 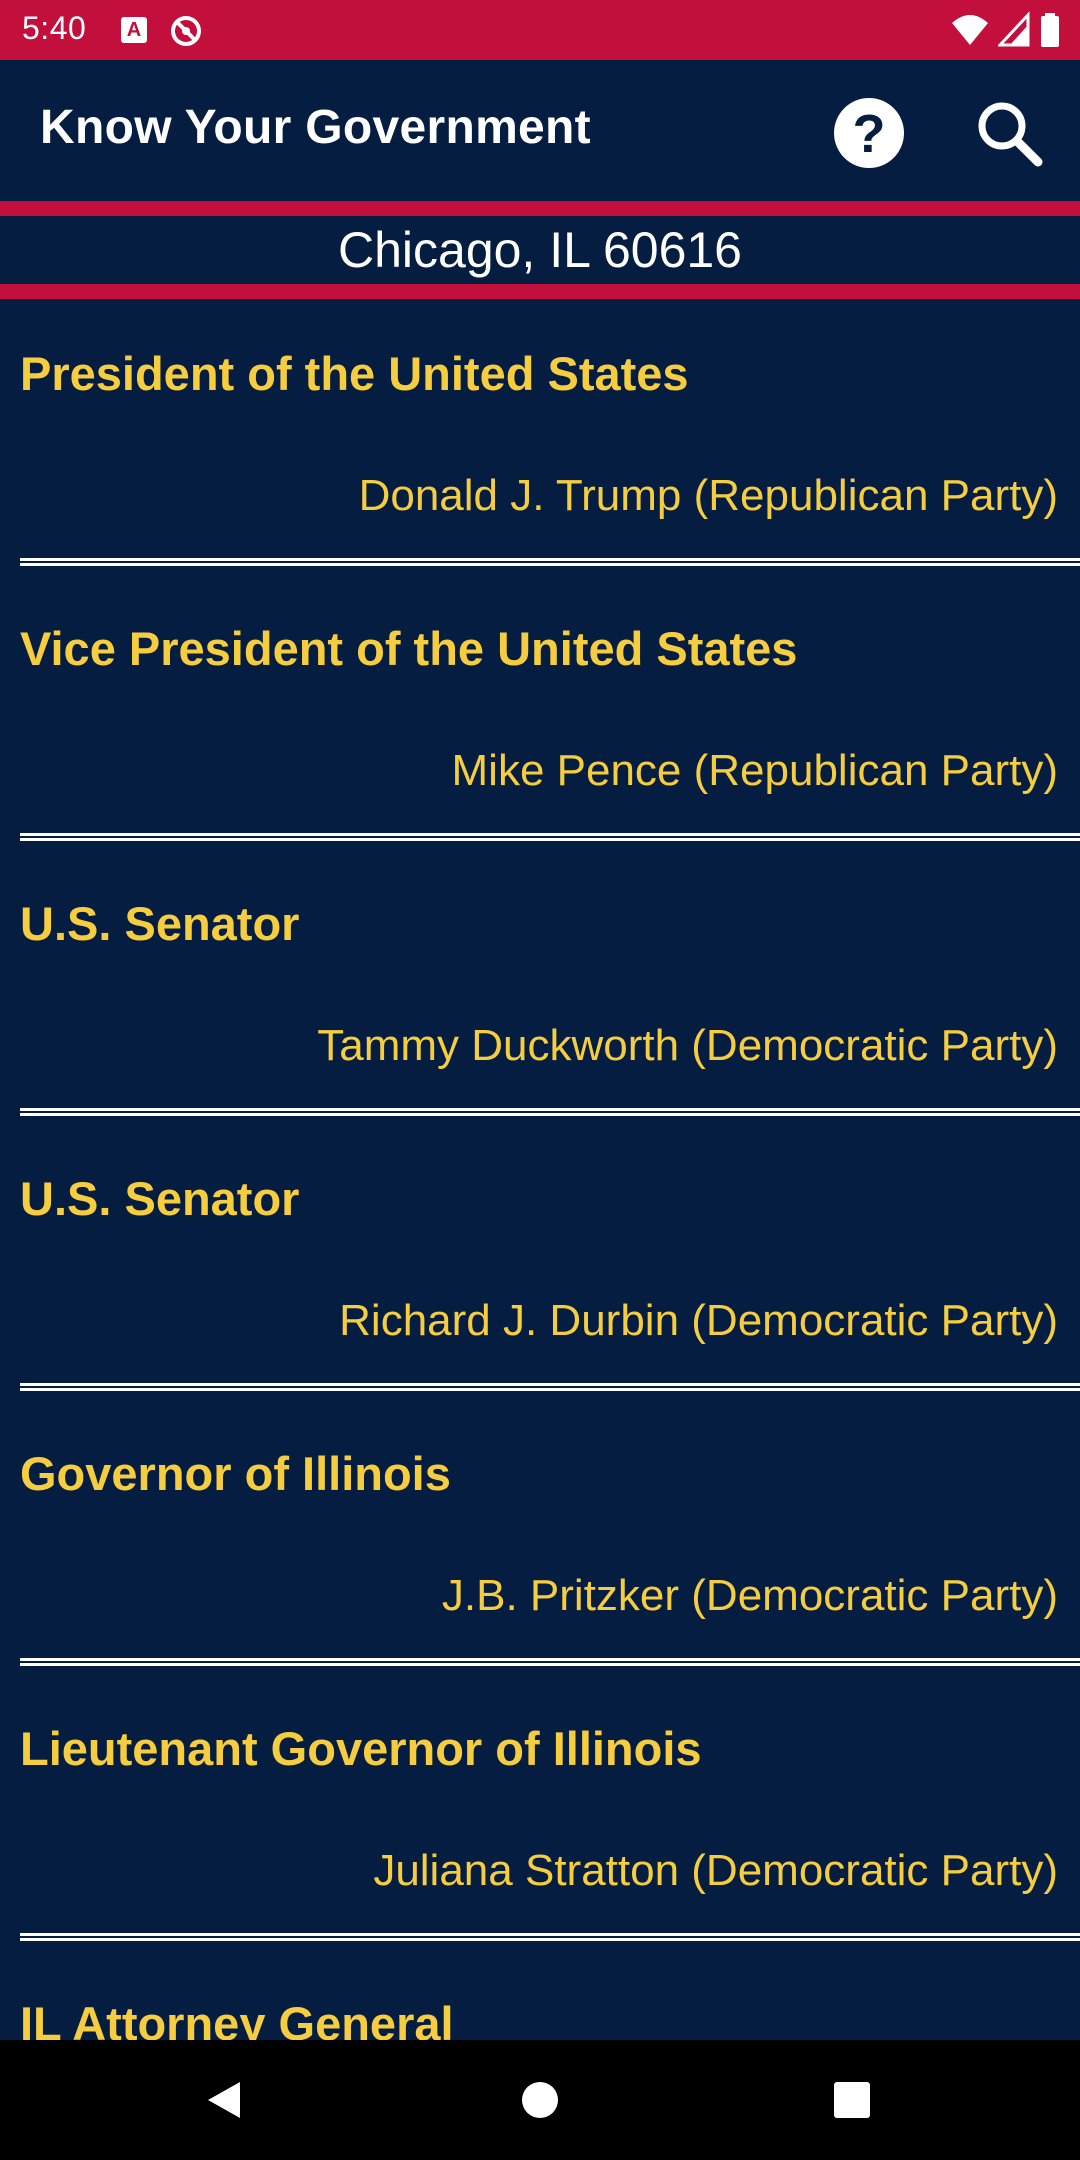 What do you see at coordinates (852, 2100) in the screenshot?
I see `recents-icon` at bounding box center [852, 2100].